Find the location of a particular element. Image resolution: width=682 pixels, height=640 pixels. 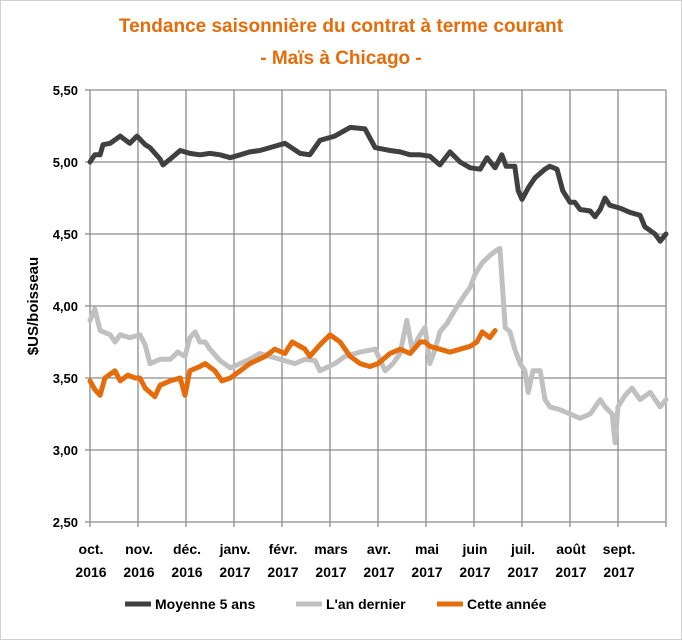

x-tick-month: août is located at coordinates (571, 549).